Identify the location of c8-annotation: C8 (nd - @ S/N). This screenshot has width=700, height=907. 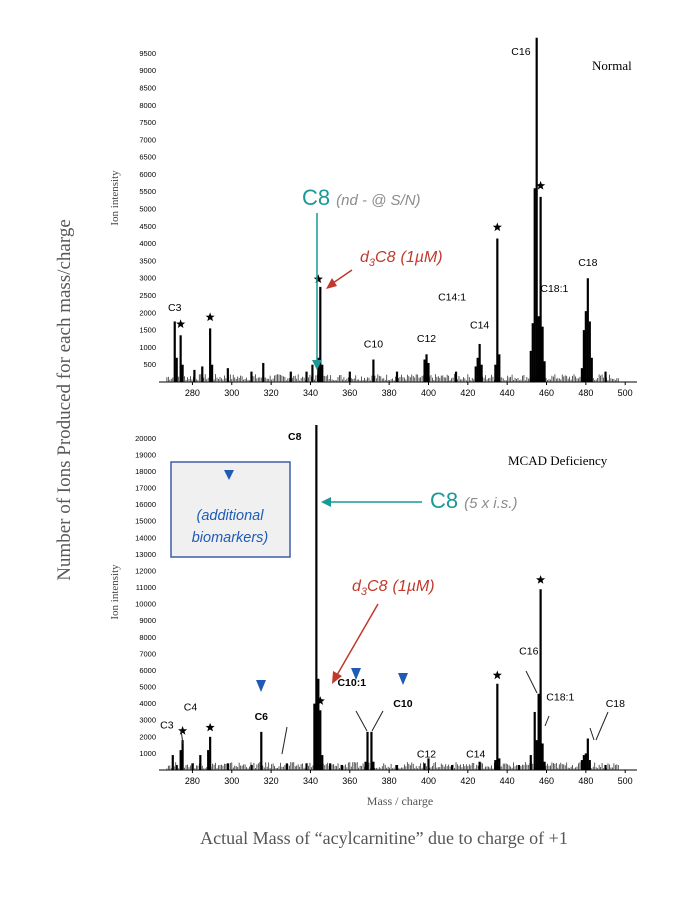
(361, 197).